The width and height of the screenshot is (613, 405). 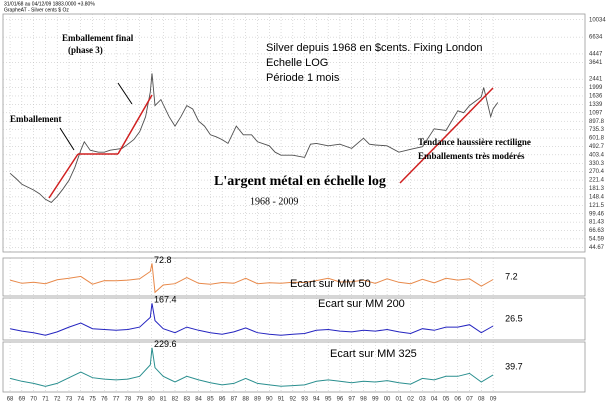 I want to click on header-info: GrapheAT - Silver cents $ Oz, so click(x=36, y=10).